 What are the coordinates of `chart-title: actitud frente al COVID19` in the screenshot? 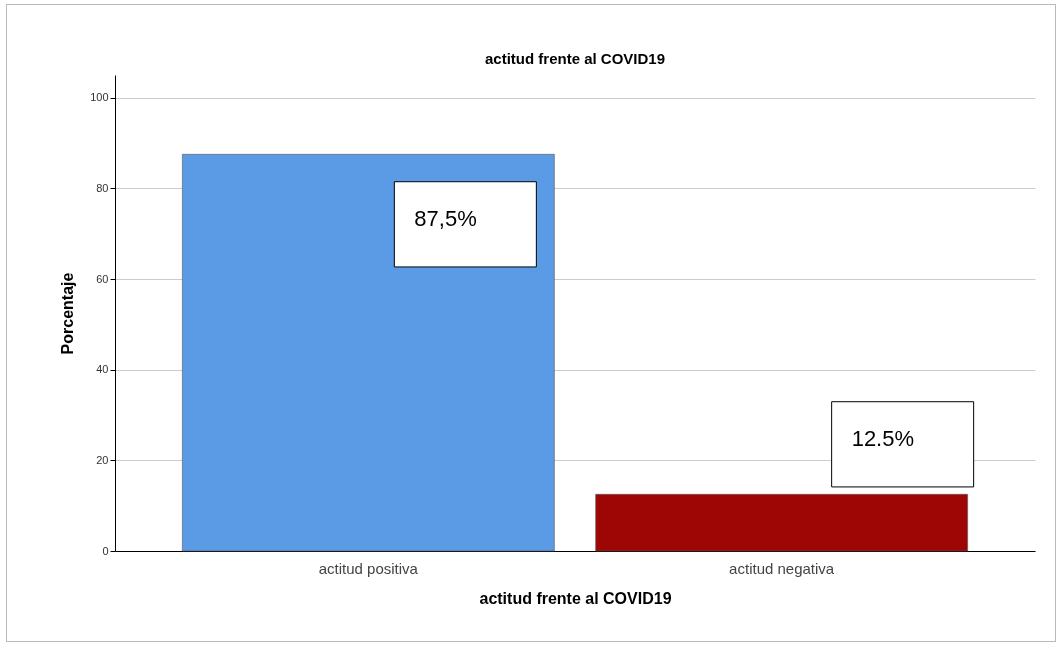 It's located at (575, 58).